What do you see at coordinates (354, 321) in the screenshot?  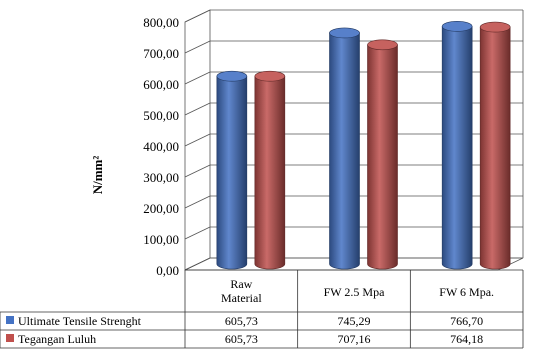 I see `data-label: 745,29` at bounding box center [354, 321].